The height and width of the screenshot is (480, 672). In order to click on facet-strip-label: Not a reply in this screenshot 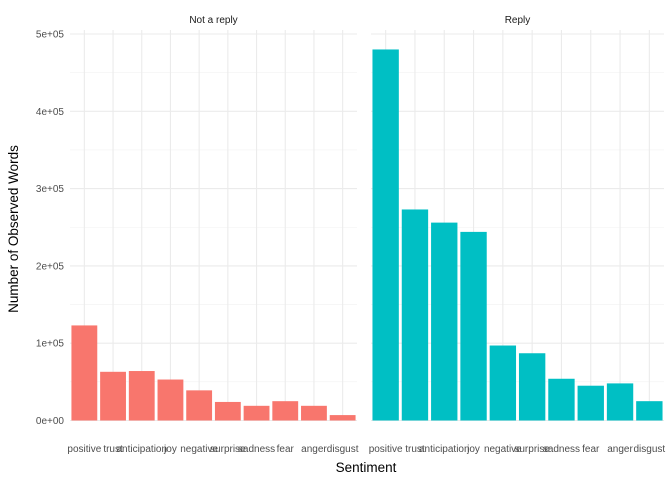, I will do `click(213, 20)`.